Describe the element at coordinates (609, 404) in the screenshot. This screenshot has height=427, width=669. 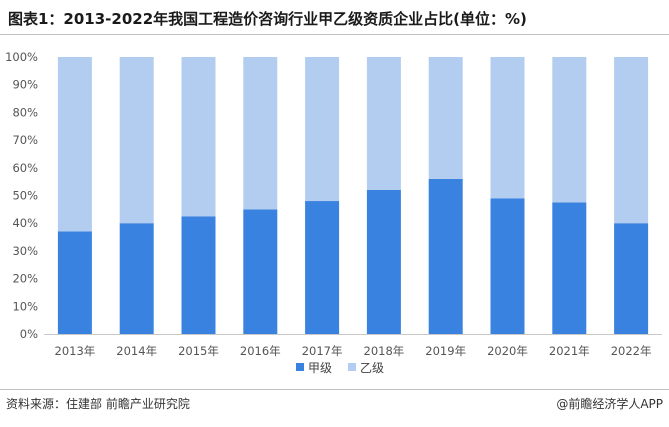
I see `credit-note: @前瞻经济学人APP` at that location.